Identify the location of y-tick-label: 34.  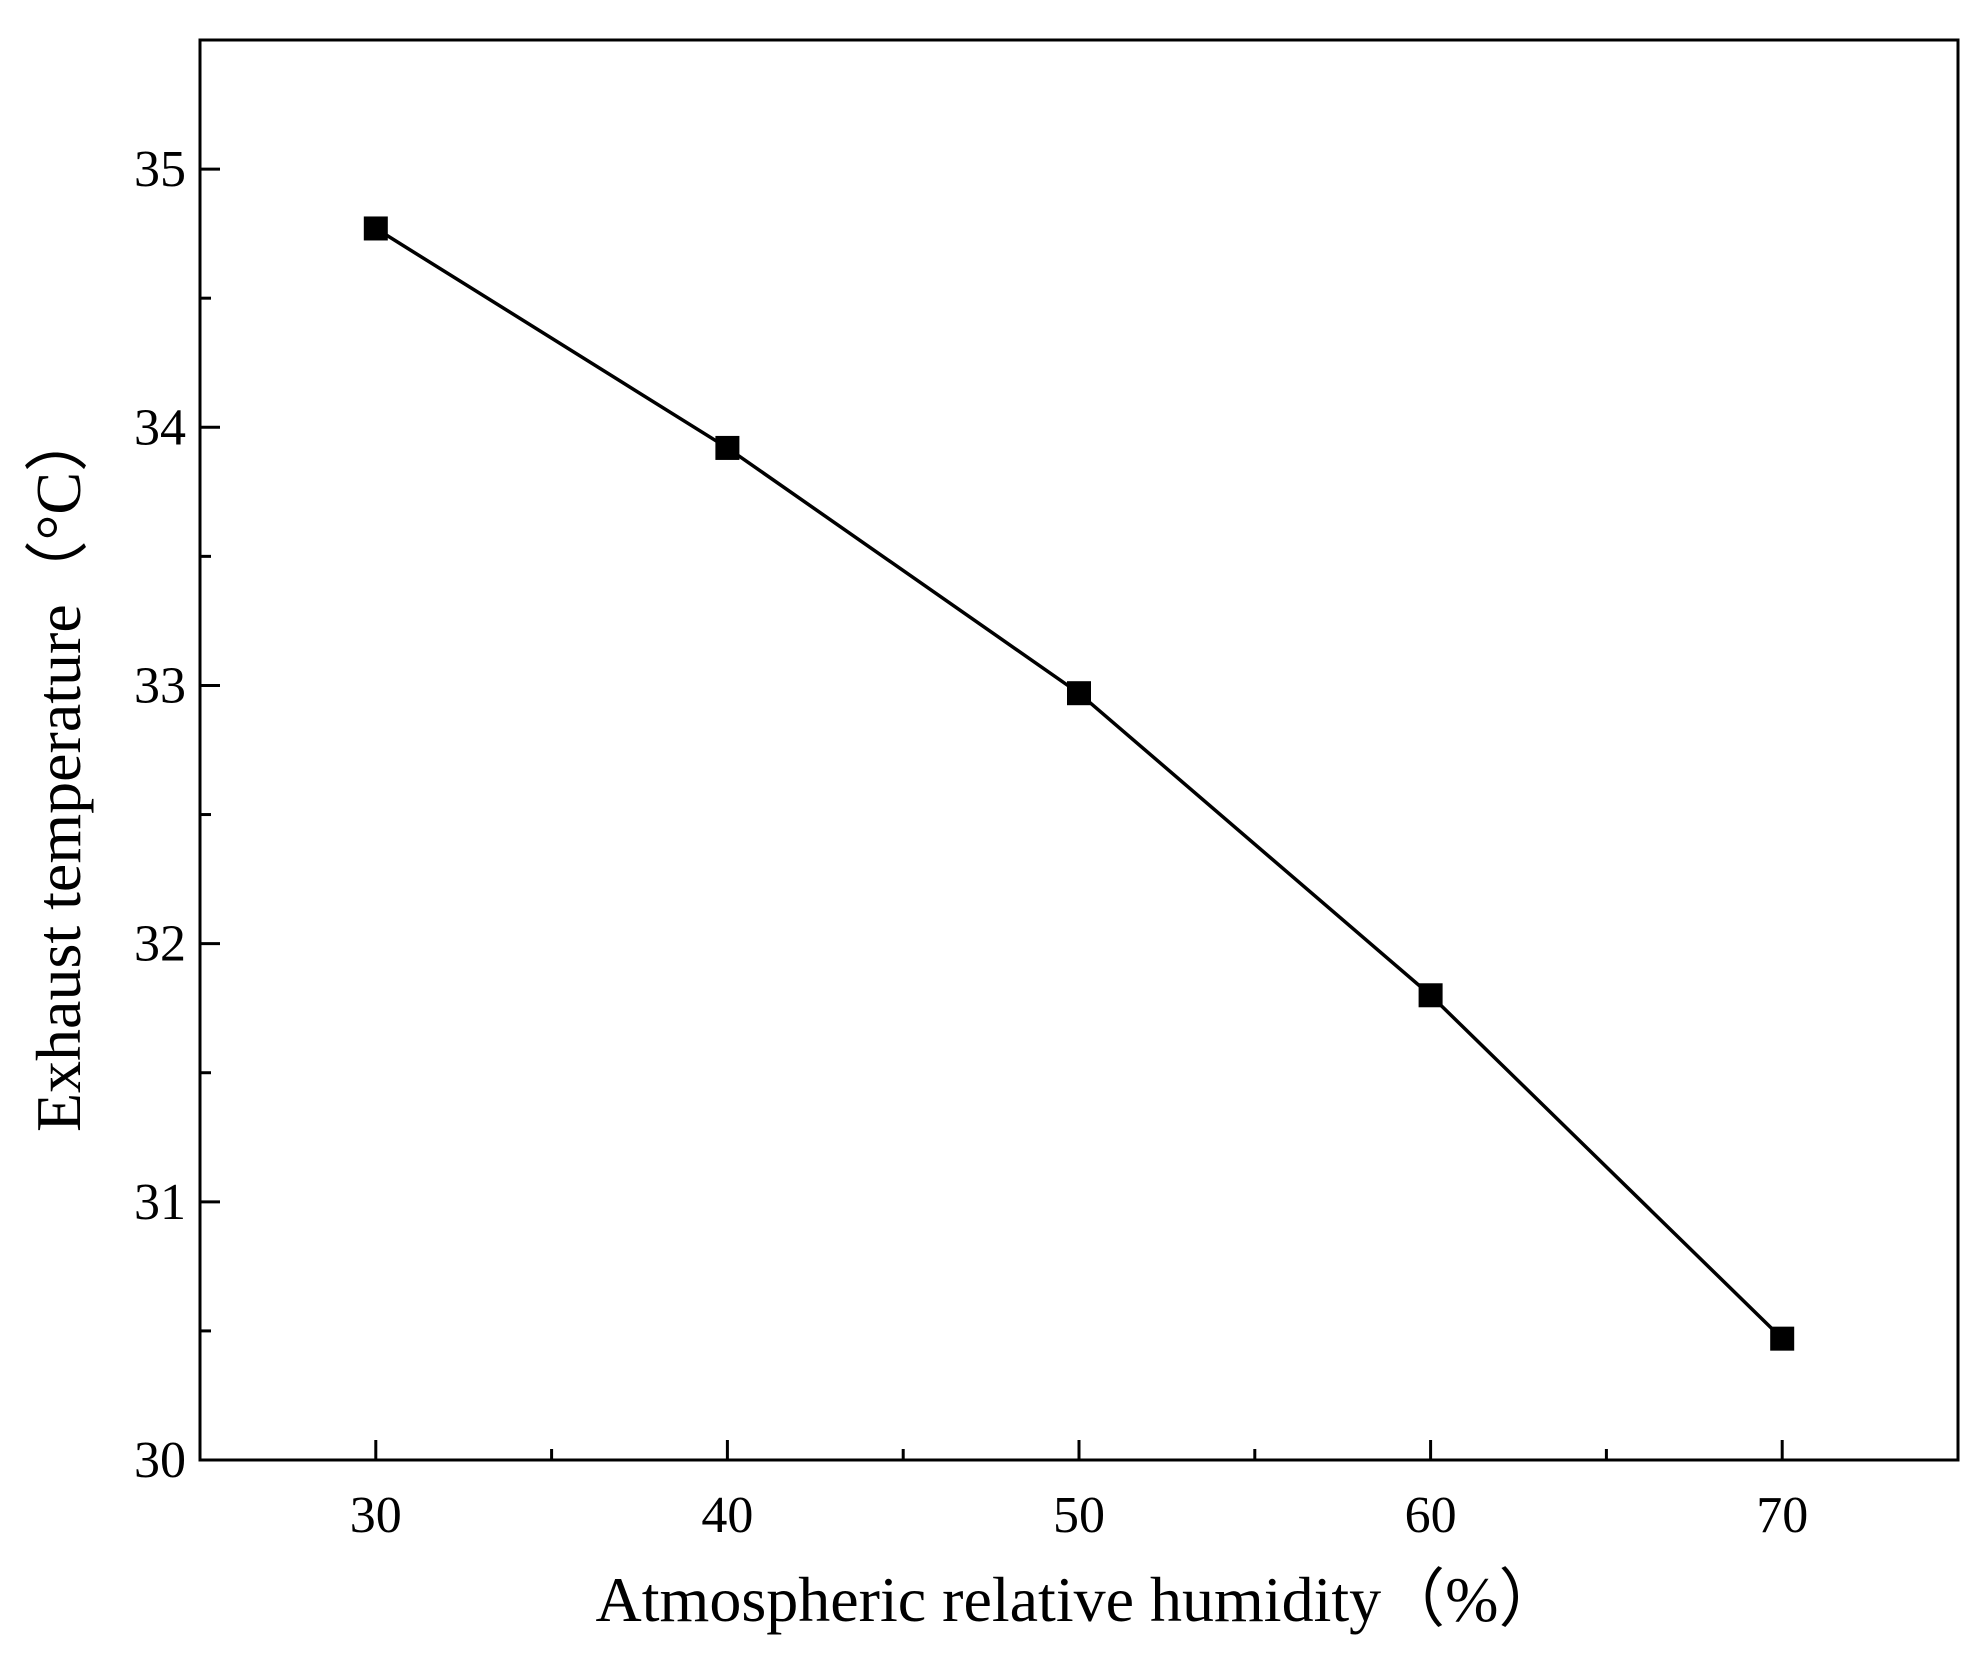
(160, 427).